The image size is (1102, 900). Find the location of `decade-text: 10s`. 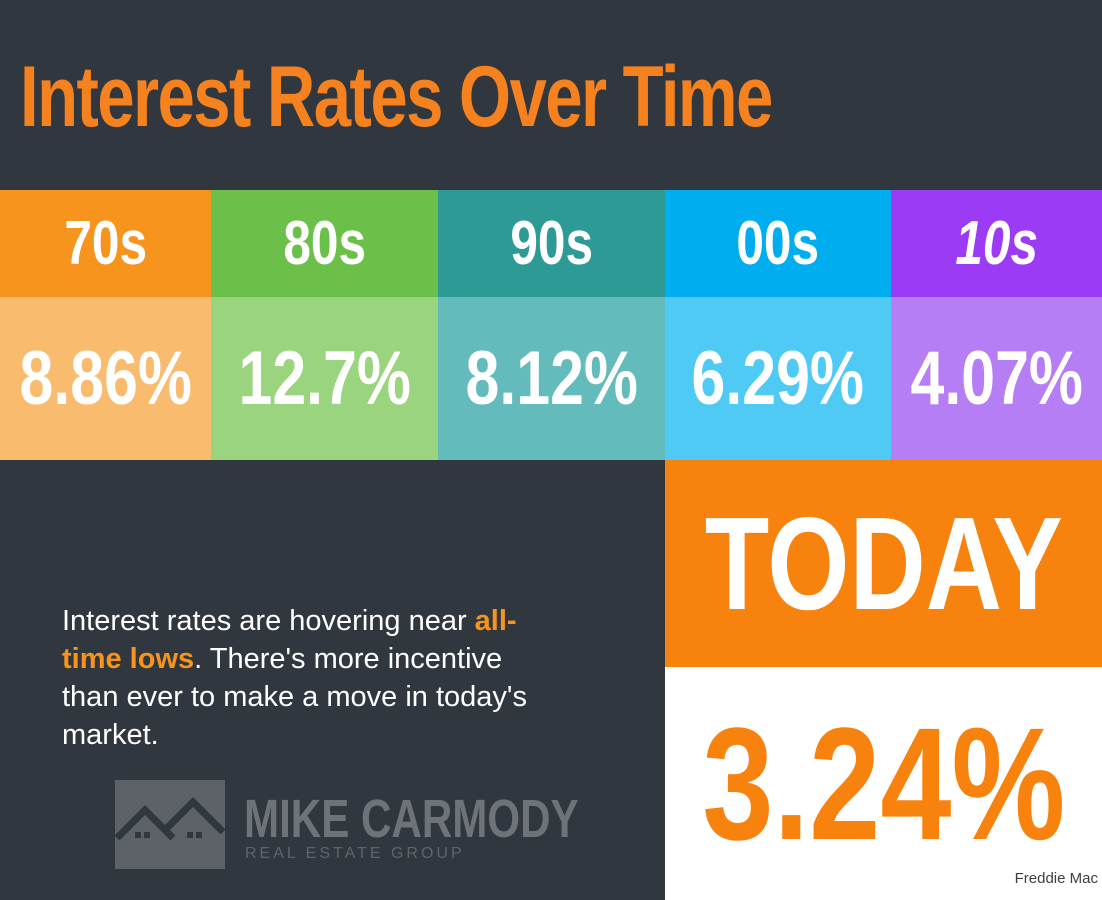

decade-text: 10s is located at coordinates (996, 243).